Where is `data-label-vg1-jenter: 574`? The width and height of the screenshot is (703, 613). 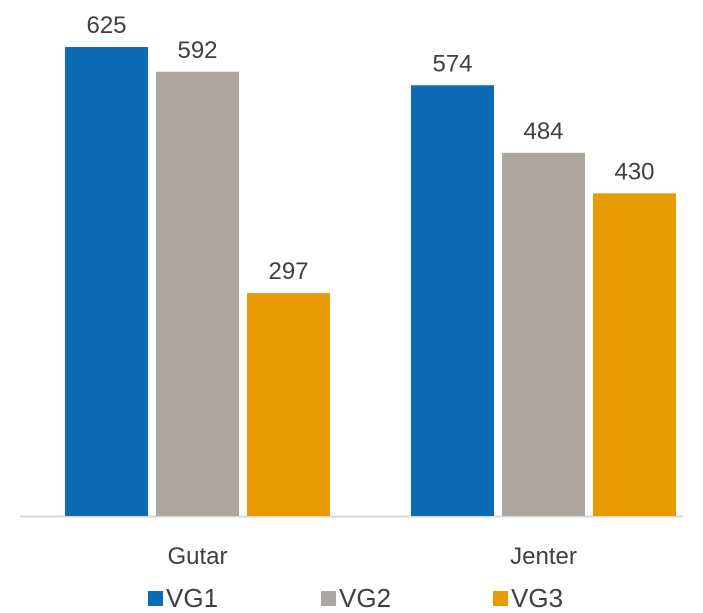 data-label-vg1-jenter: 574 is located at coordinates (452, 63).